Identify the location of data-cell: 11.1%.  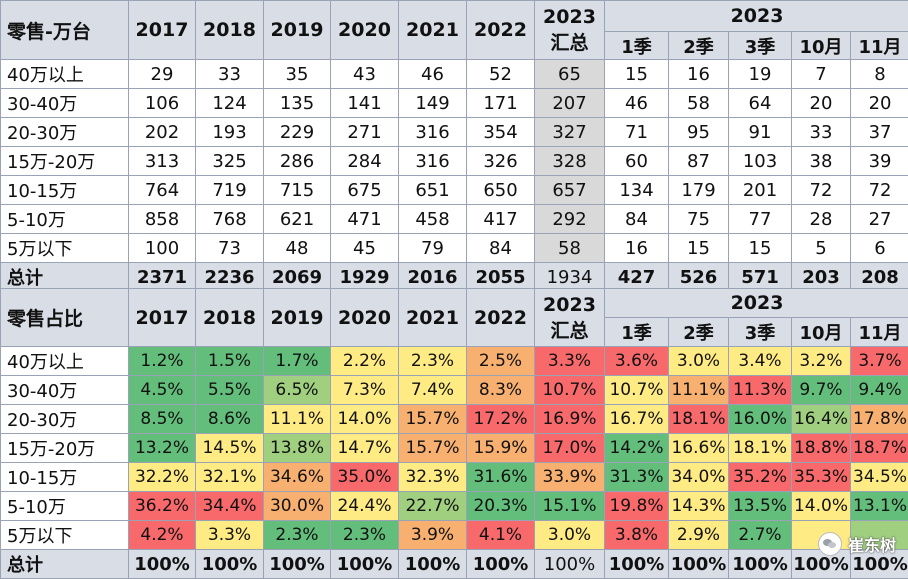
(699, 390).